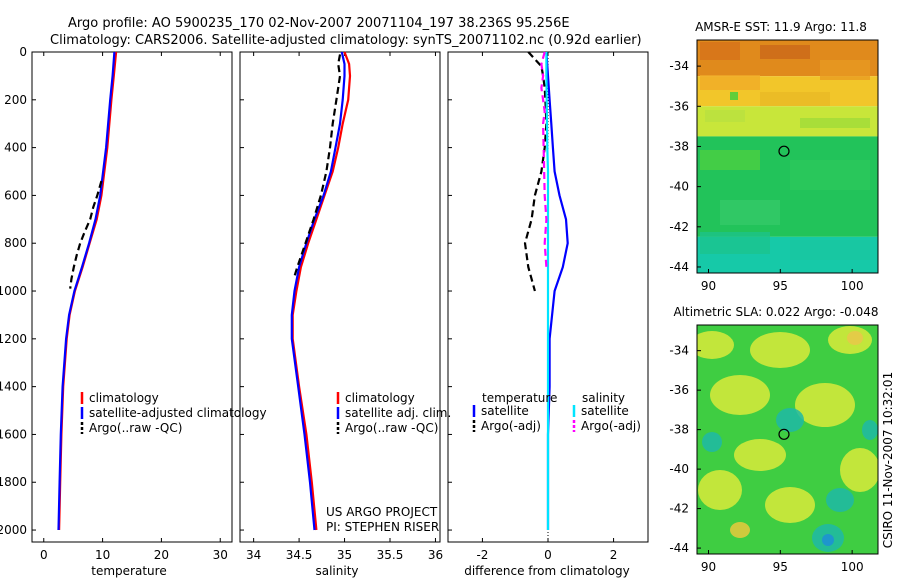 The height and width of the screenshot is (580, 900). What do you see at coordinates (344, 555) in the screenshot?
I see `x-tick-label: 35` at bounding box center [344, 555].